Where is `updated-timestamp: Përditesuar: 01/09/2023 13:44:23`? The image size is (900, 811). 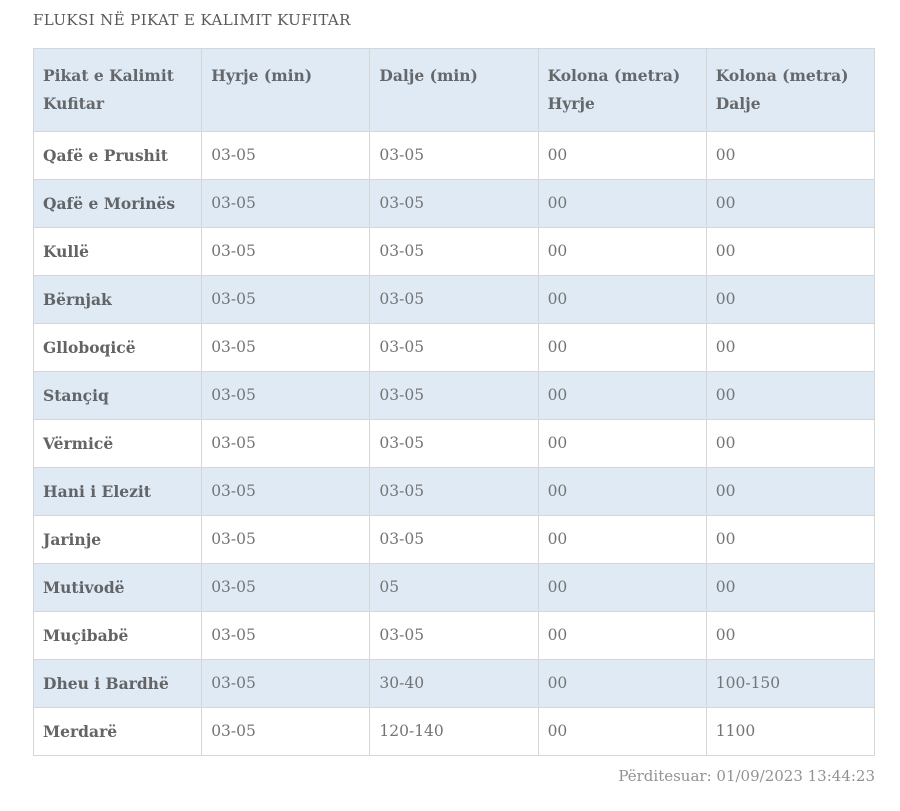 updated-timestamp: Përditesuar: 01/09/2023 13:44:23 is located at coordinates (746, 776).